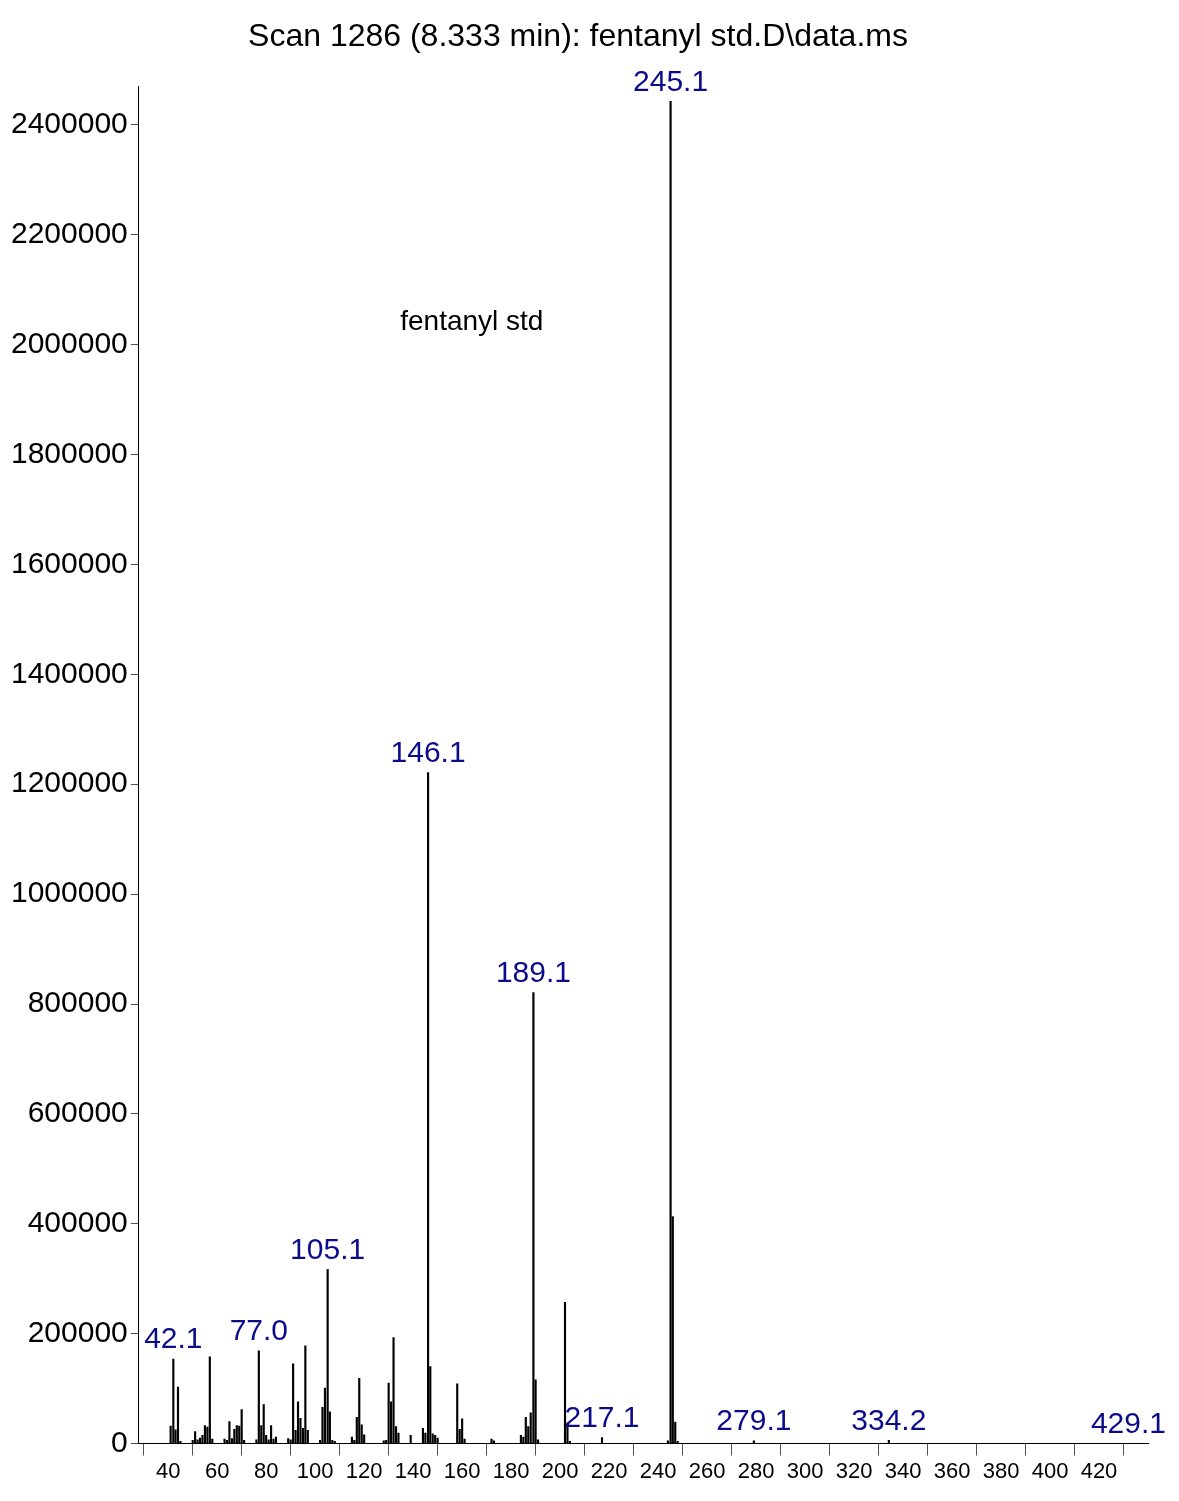 The width and height of the screenshot is (1179, 1501). I want to click on y-tick-label: 800000, so click(77, 1002).